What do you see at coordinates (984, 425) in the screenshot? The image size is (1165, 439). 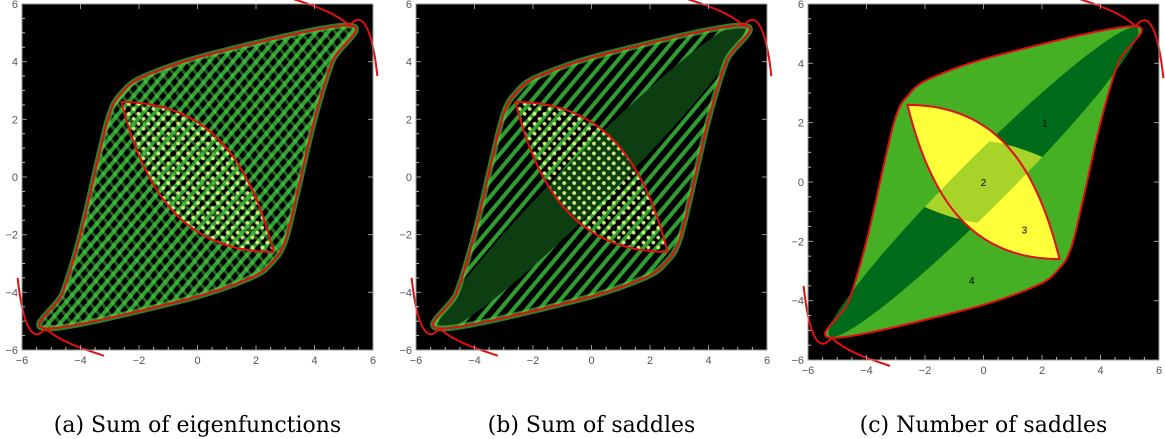 I see `panel-caption: (c) Number of saddles` at bounding box center [984, 425].